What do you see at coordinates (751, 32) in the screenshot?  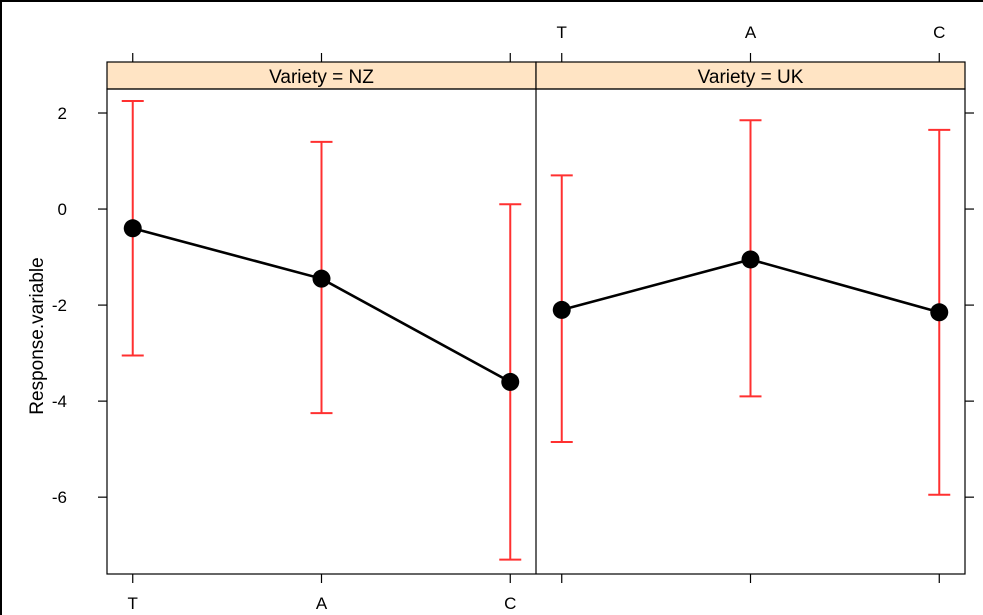 I see `x-tick-label-top-1: A` at bounding box center [751, 32].